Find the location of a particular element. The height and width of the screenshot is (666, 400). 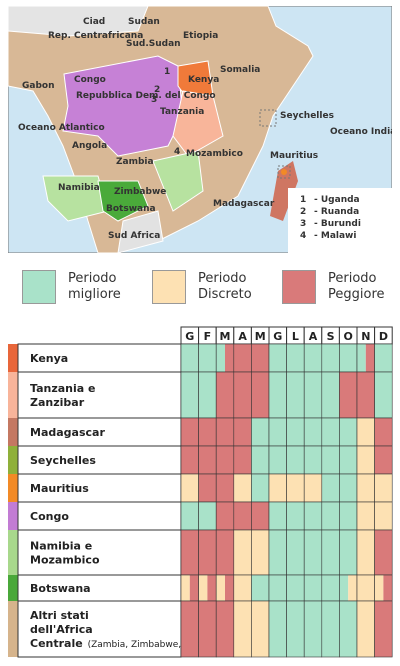

month-label: D is located at coordinates (383, 336).